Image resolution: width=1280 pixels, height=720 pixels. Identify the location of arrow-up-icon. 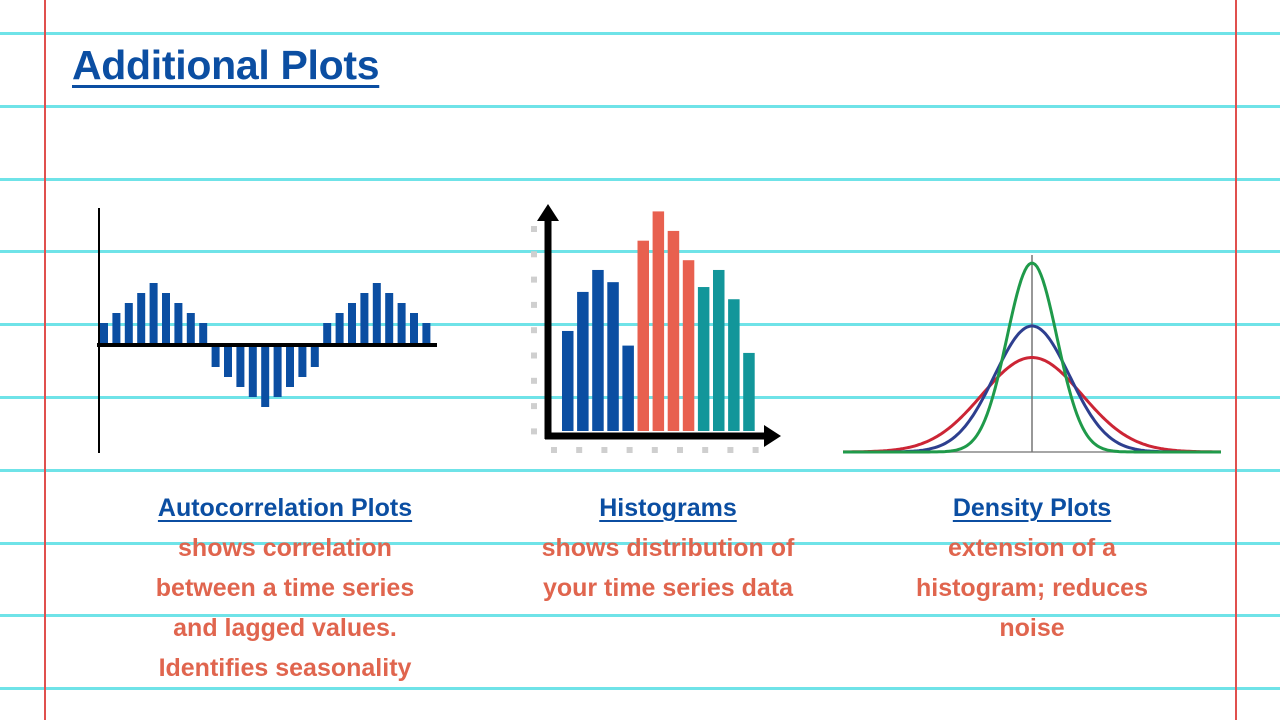
(548, 212).